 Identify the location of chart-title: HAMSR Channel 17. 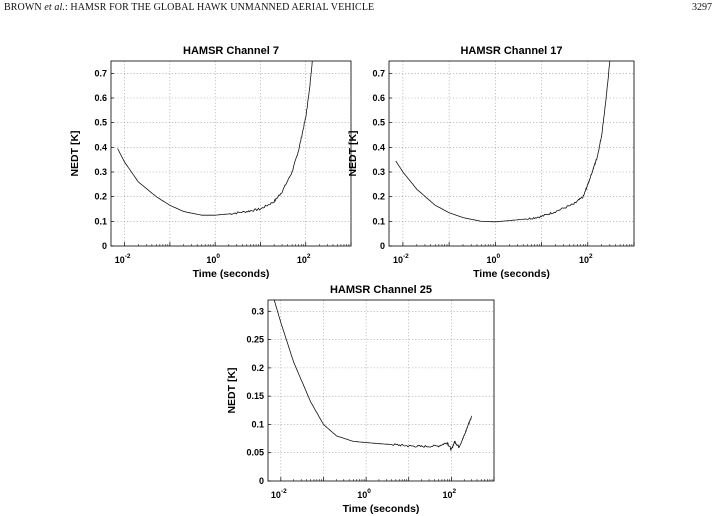
(511, 51).